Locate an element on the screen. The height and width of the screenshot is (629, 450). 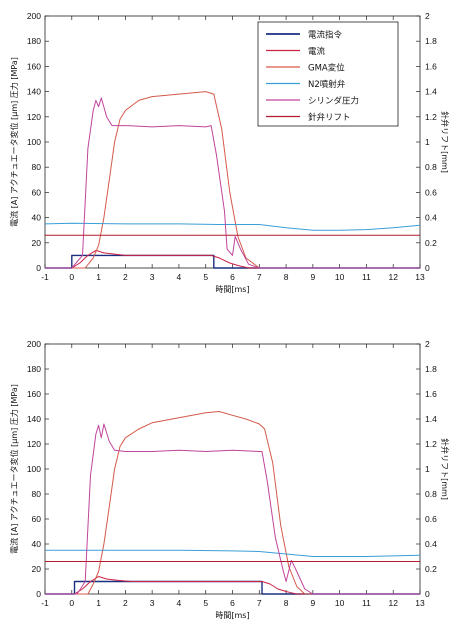
legend-label: シリンダ圧力 is located at coordinates (333, 101).